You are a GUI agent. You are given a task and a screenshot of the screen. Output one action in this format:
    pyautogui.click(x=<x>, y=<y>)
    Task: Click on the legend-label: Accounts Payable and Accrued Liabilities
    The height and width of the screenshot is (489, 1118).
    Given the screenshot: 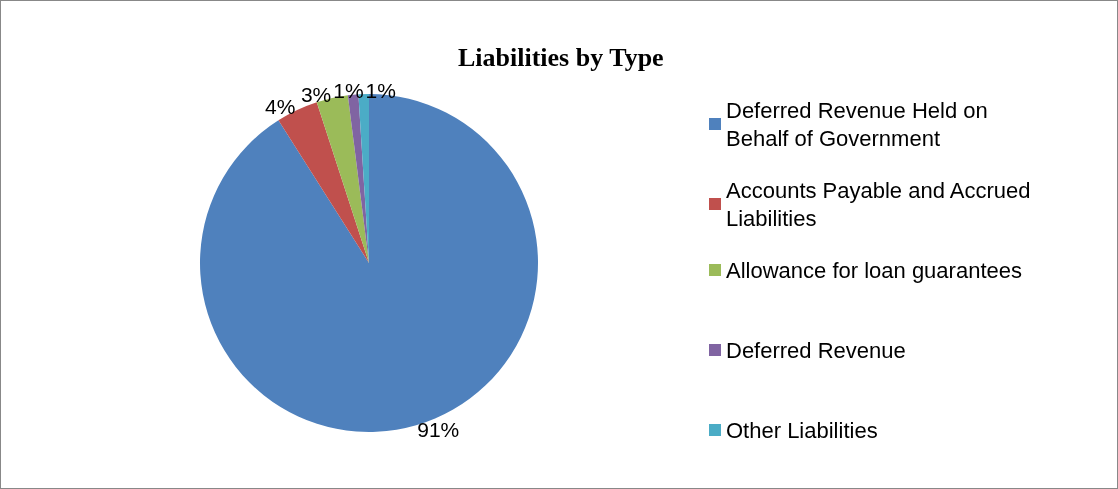 What is the action you would take?
    pyautogui.click(x=881, y=204)
    